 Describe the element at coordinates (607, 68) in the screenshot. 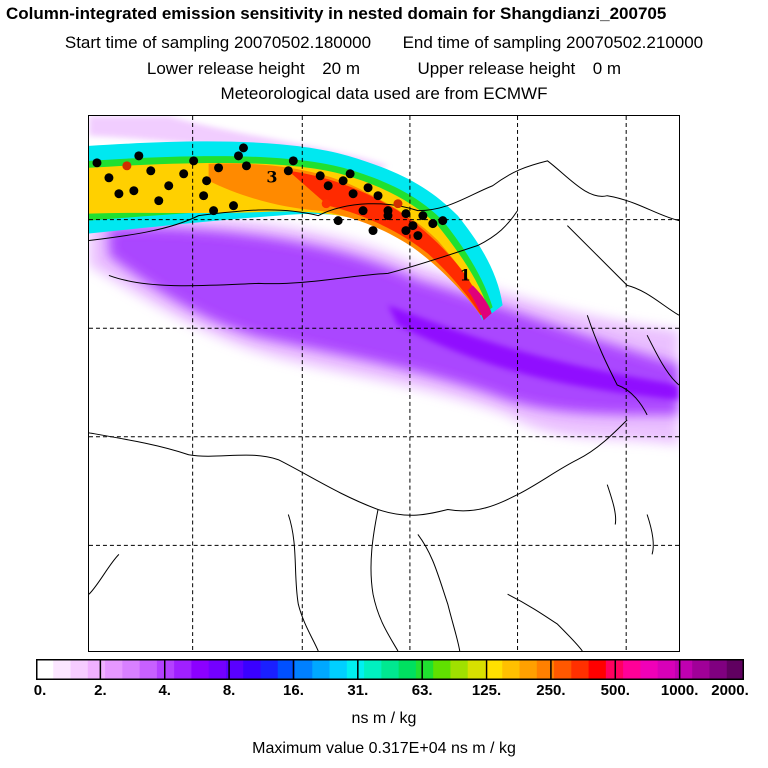

I see `upper-value: 0 m` at that location.